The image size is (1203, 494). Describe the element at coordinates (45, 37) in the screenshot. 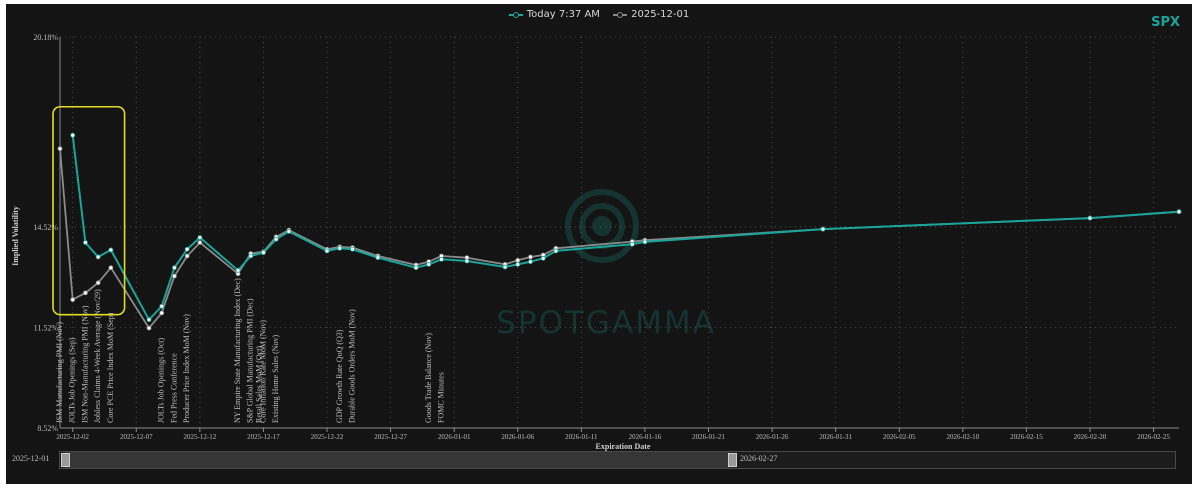

I see `y-tick-label: 20.18%` at that location.